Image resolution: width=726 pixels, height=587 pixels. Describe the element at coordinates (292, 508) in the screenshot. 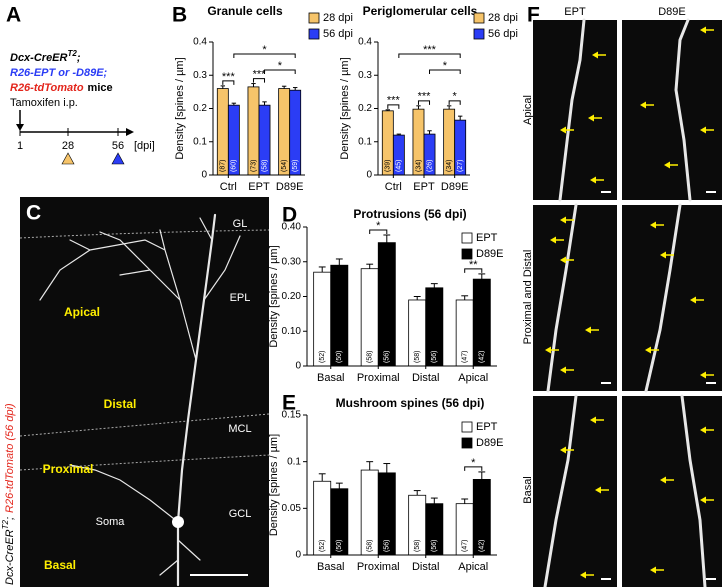

I see `y-tick-label: 0.05` at that location.